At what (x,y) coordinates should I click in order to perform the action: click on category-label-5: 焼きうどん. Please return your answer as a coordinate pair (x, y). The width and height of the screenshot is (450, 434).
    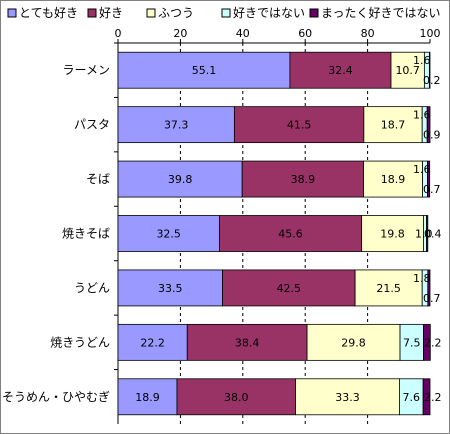
    Looking at the image, I should click on (80, 342).